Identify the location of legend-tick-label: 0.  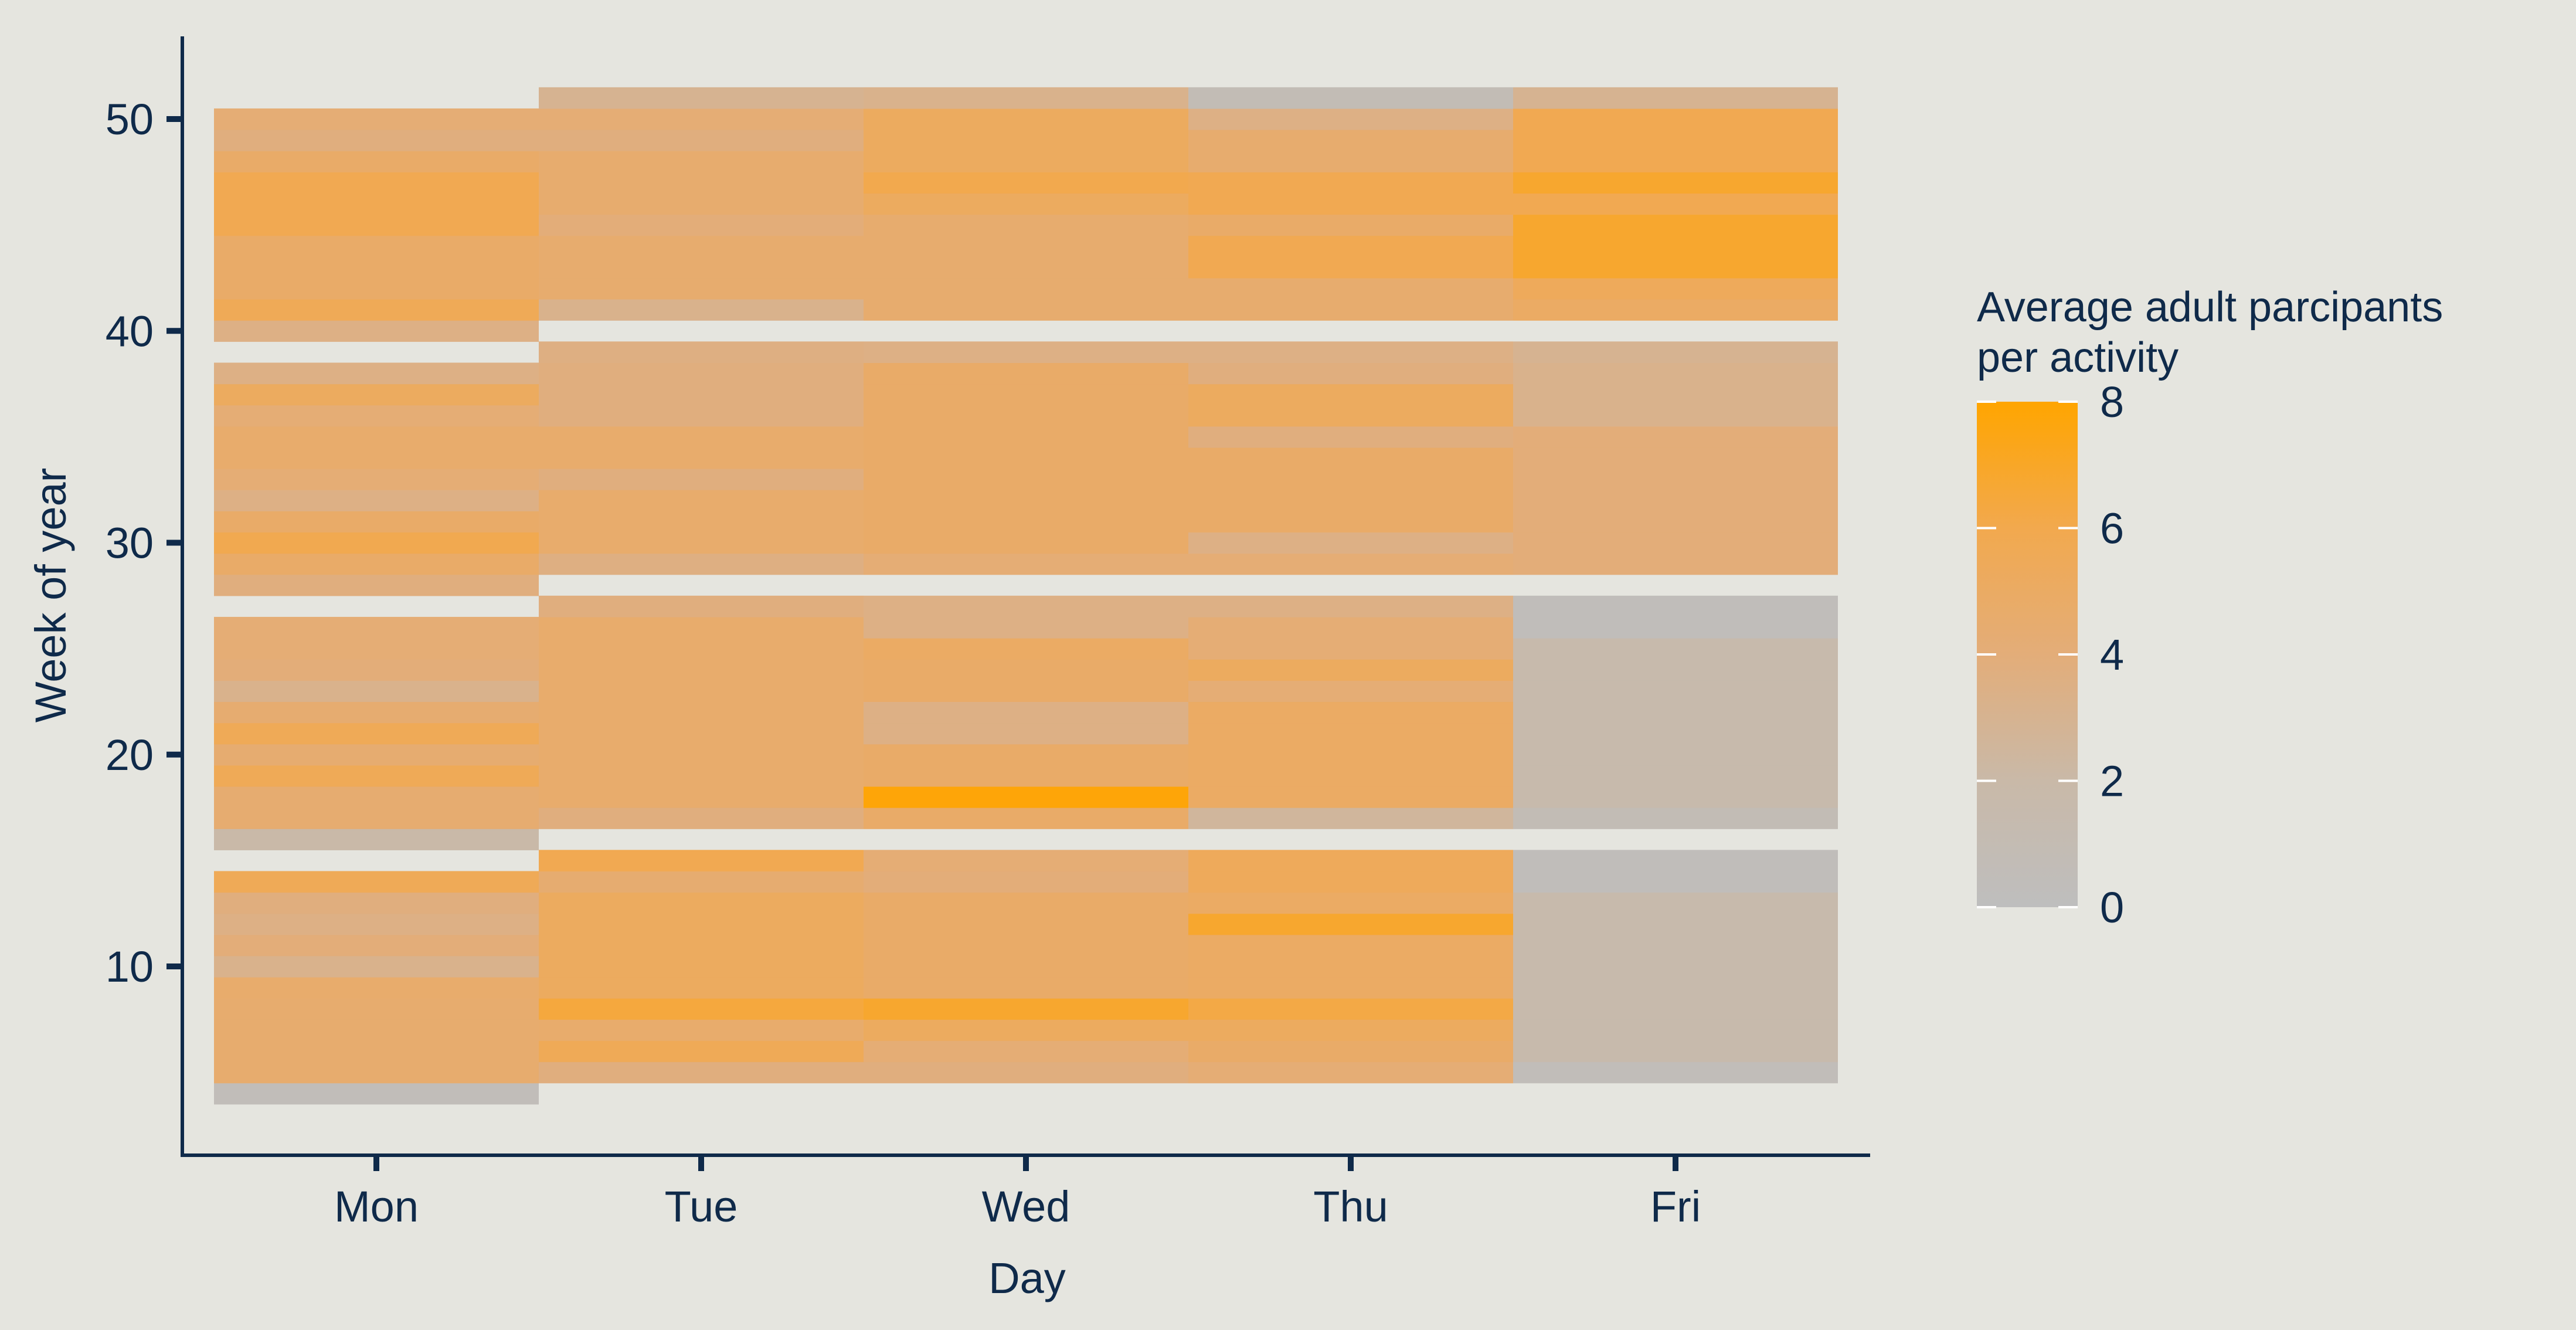
(2112, 908).